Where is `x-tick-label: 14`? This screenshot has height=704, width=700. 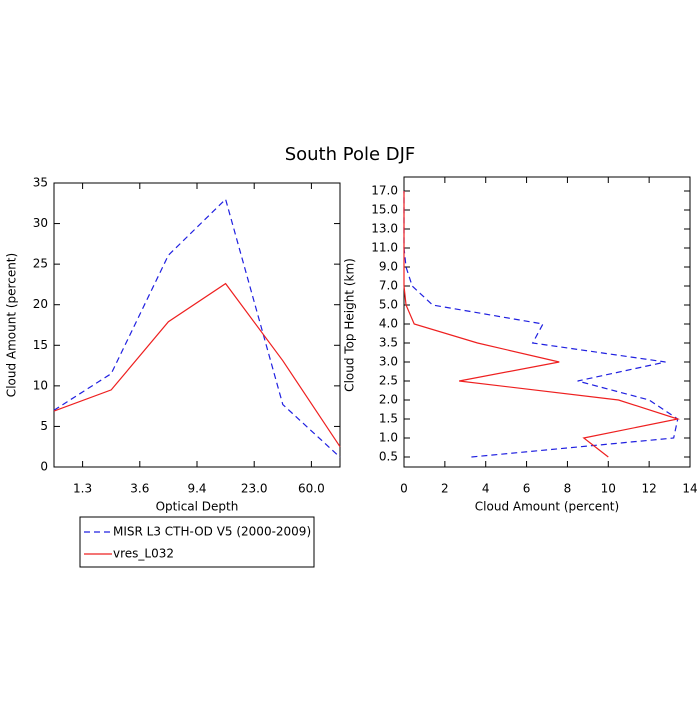 x-tick-label: 14 is located at coordinates (689, 489).